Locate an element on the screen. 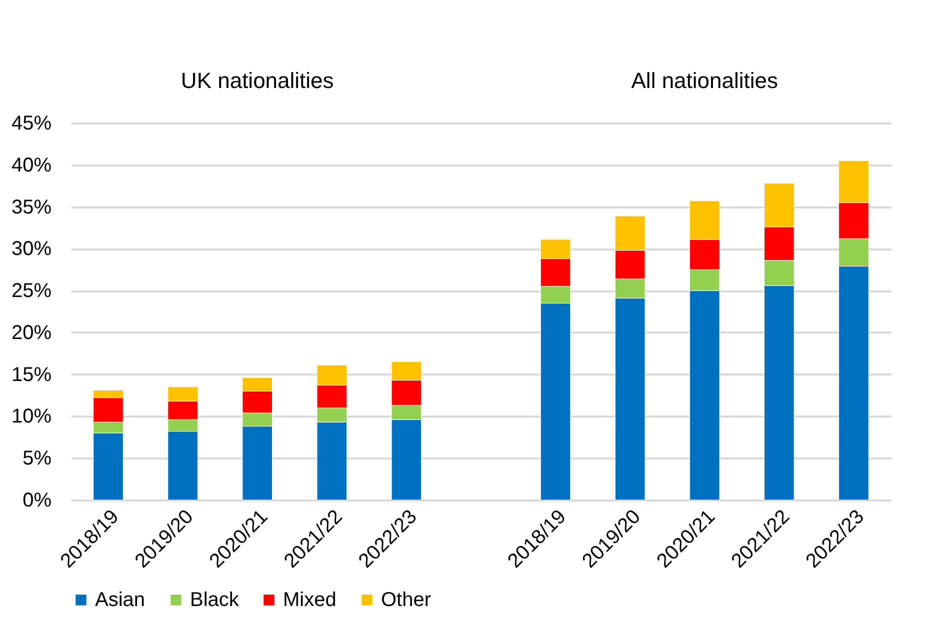 Image resolution: width=932 pixels, height=633 pixels. text: UK nationalities is located at coordinates (257, 80).